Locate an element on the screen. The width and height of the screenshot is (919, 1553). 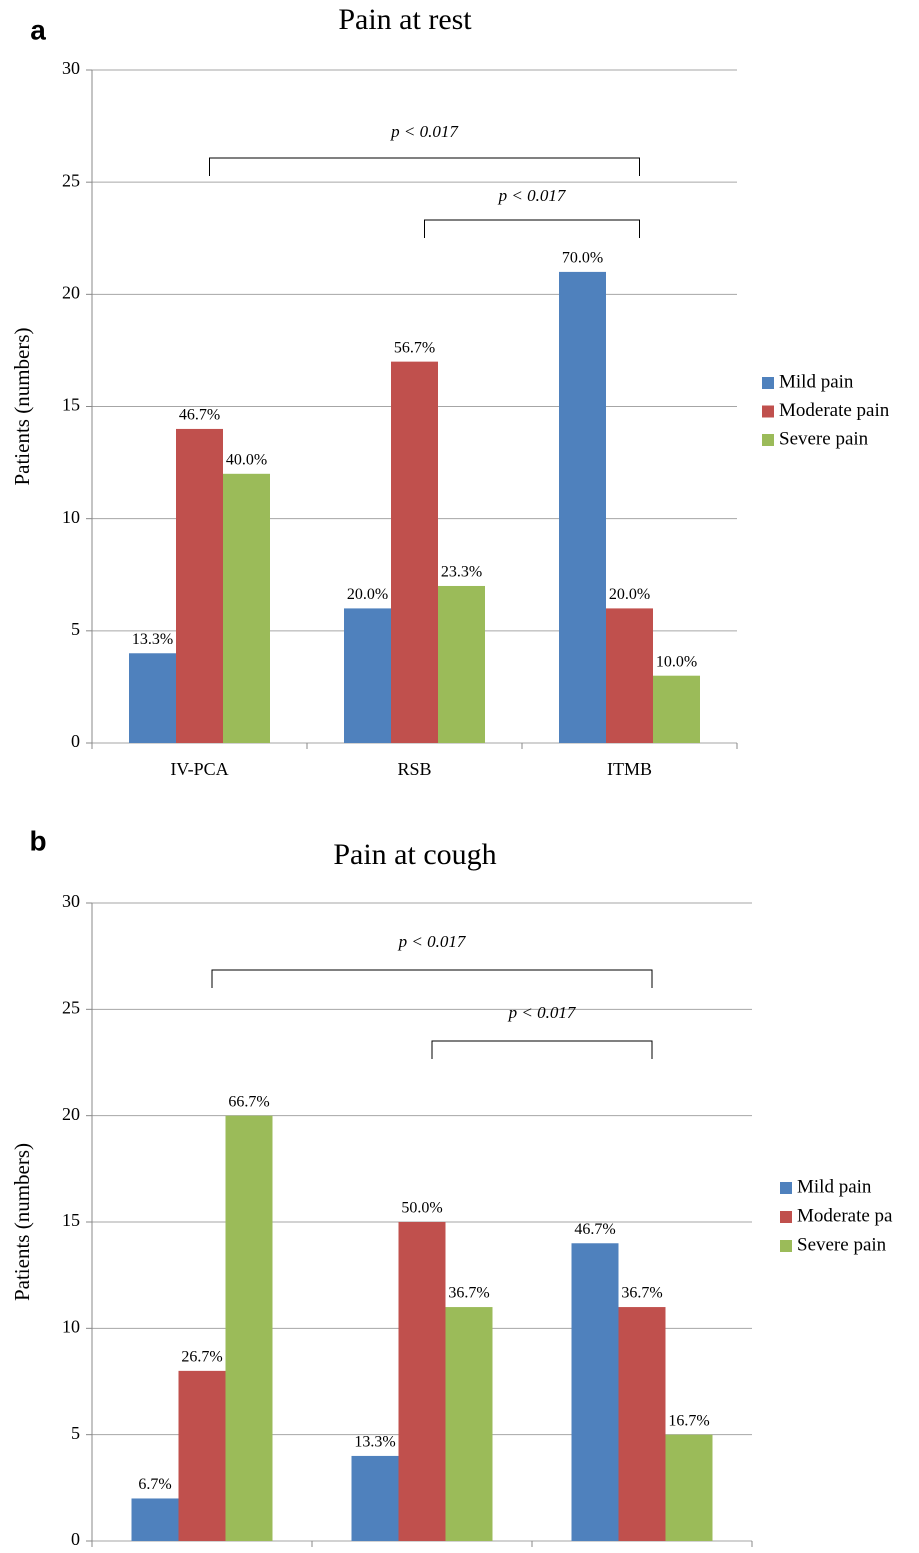
value-label: 6.7% is located at coordinates (154, 1484).